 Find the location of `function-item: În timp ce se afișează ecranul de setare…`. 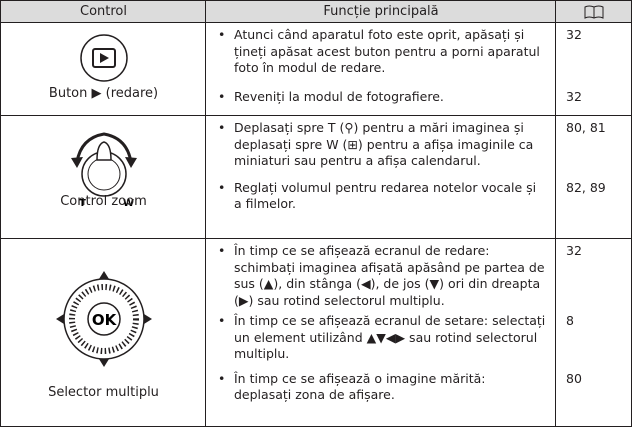

function-item: În timp ce se afișează ecranul de setare… is located at coordinates (381, 336).